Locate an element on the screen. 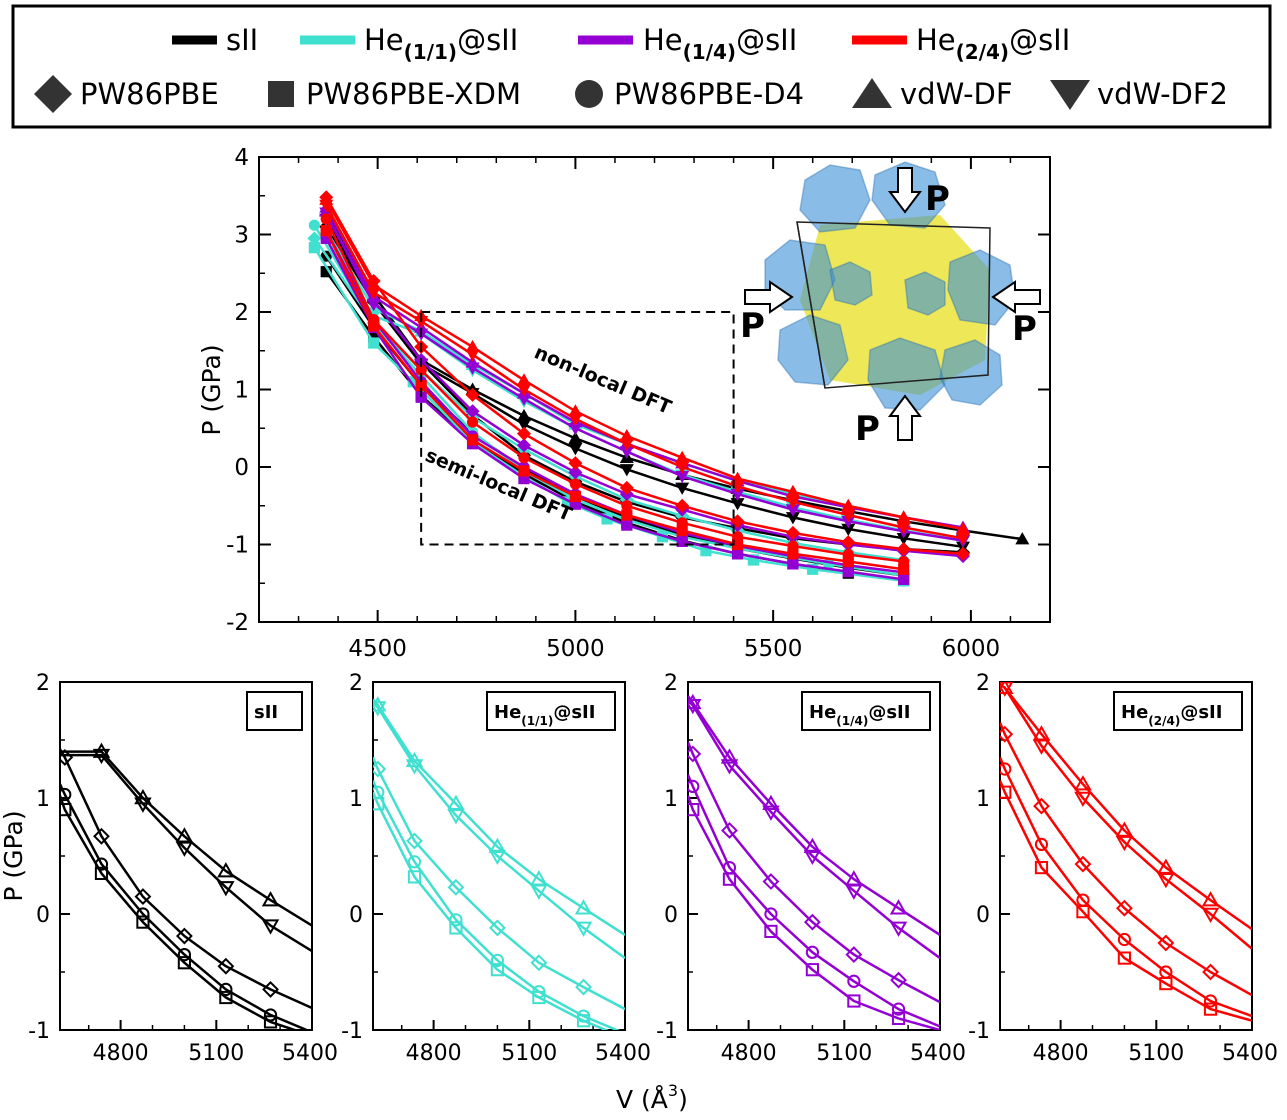 This screenshot has height=1120, width=1287. panel-xtick-label: 4800 is located at coordinates (121, 1053).